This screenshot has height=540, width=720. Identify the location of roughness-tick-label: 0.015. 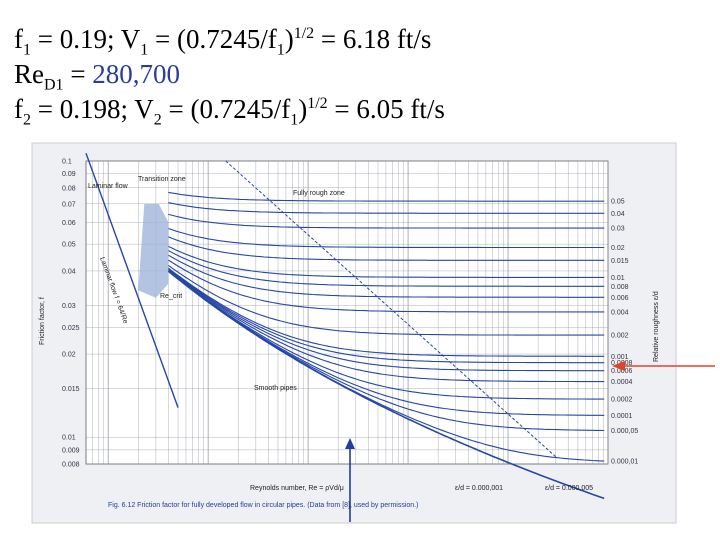
(620, 261).